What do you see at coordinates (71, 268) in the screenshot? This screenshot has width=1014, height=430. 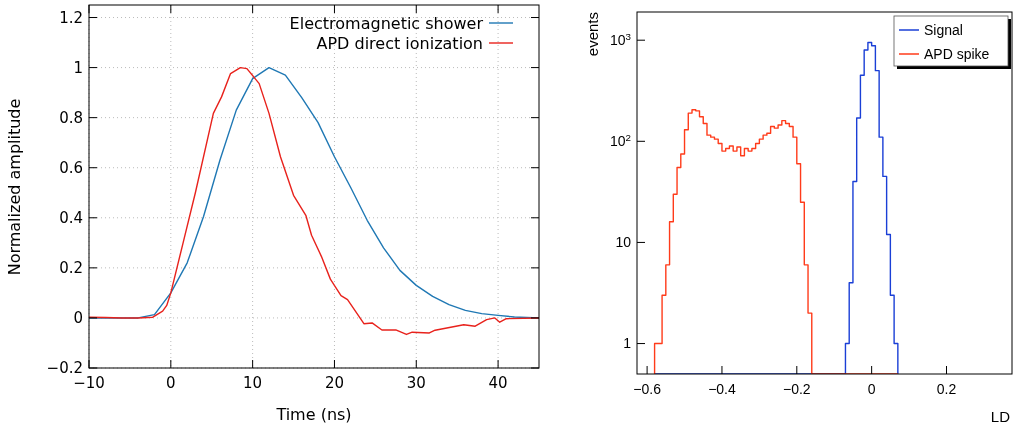 I see `y-tick-label: 0.2` at bounding box center [71, 268].